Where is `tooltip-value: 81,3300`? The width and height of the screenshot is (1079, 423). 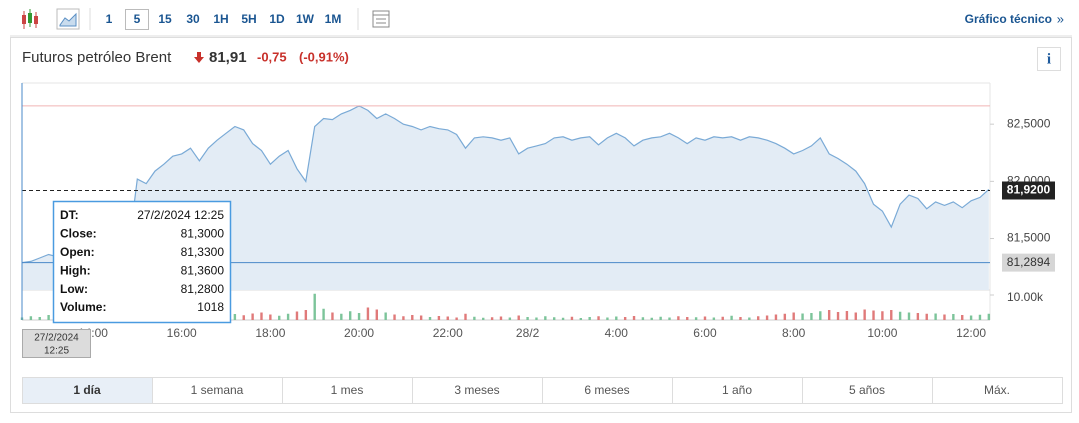
tooltip-value: 81,3300 is located at coordinates (203, 252).